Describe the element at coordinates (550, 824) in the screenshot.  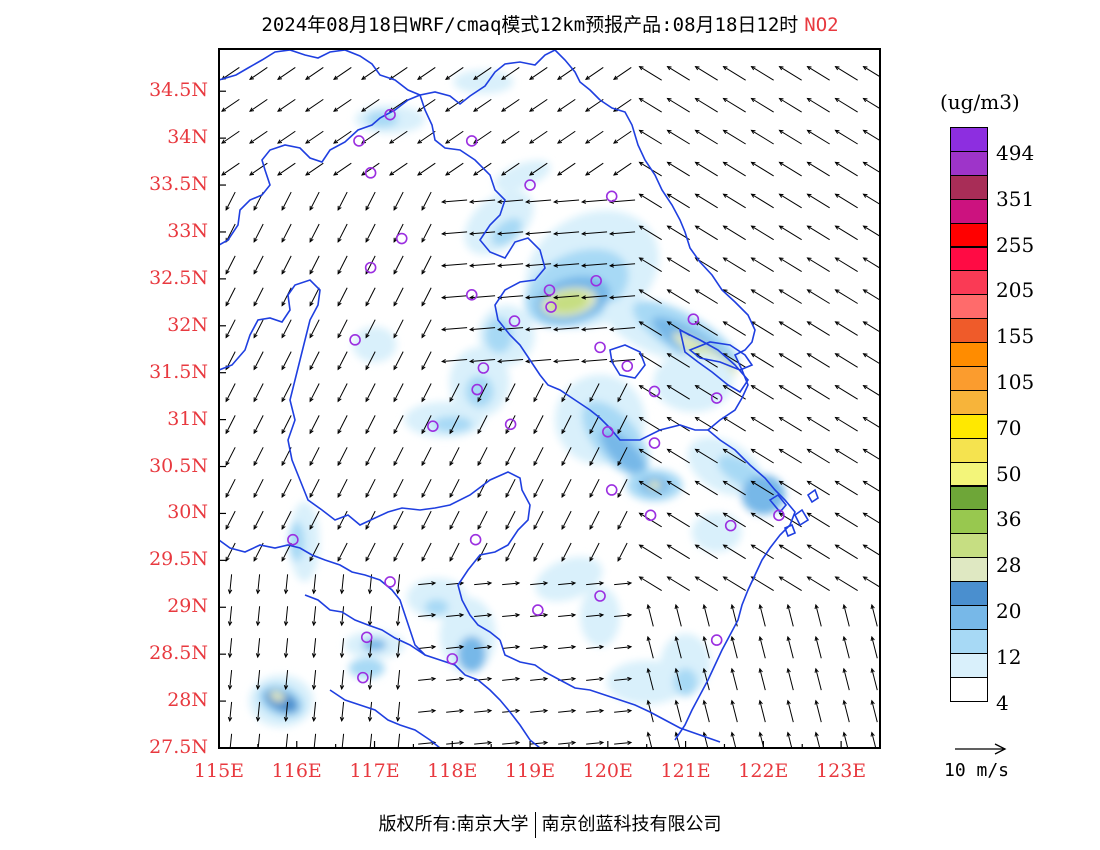
I see `copyright-footer: 版权所有:南京大学 南京创蓝科技有限公司` at that location.